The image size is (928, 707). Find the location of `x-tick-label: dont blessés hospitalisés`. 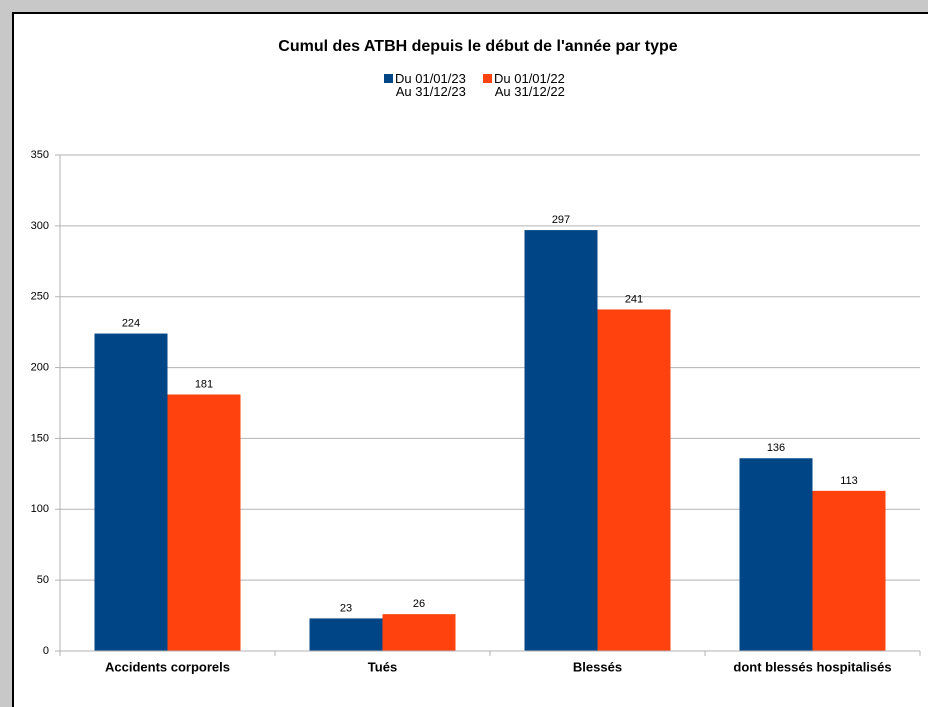

x-tick-label: dont blessés hospitalisés is located at coordinates (812, 666).